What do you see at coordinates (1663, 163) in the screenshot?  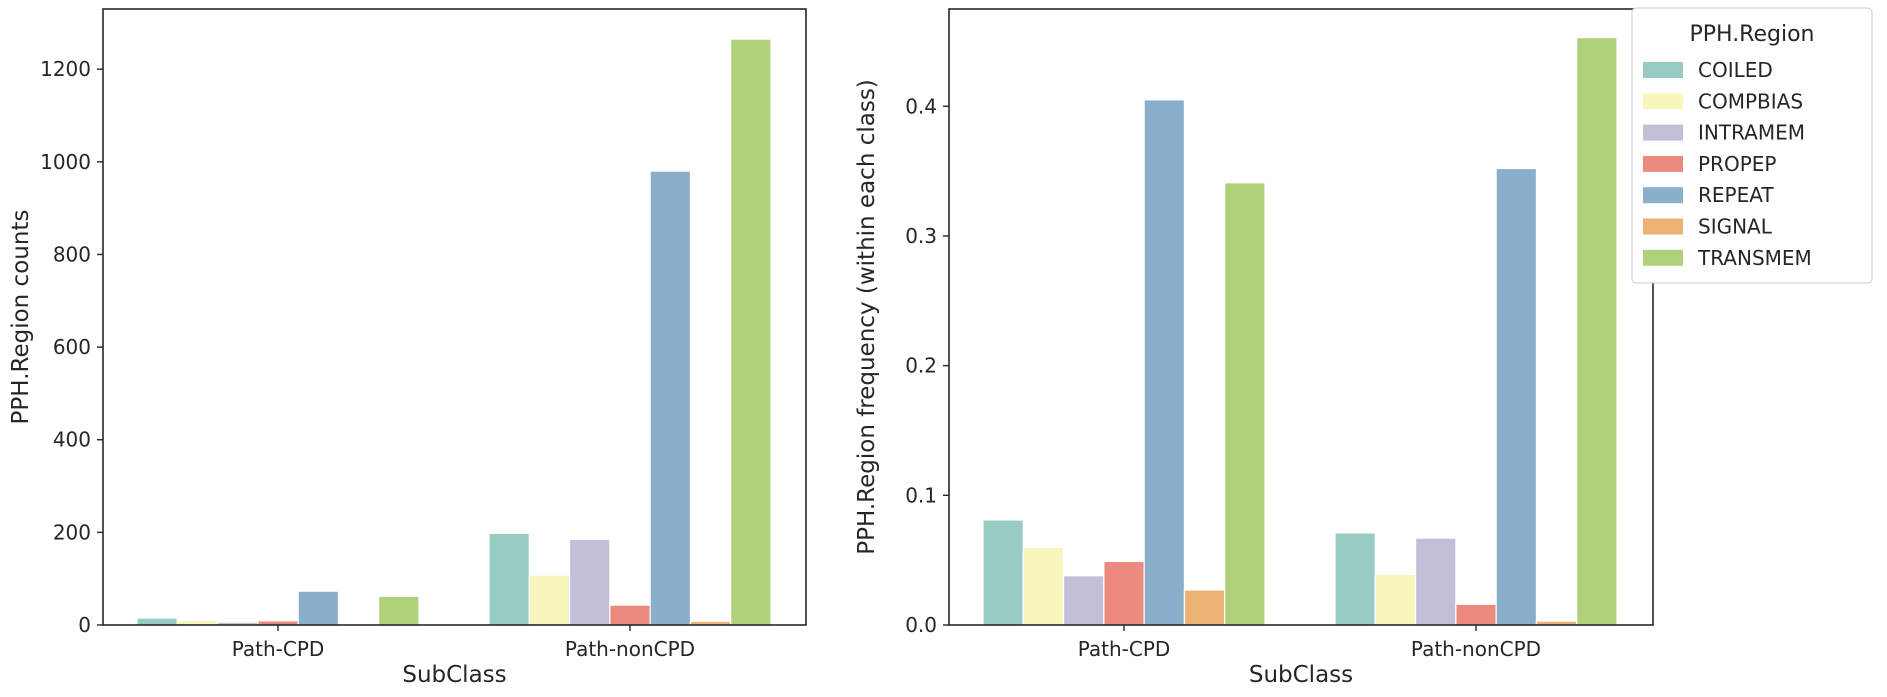 I see `legend-swatch-propep` at bounding box center [1663, 163].